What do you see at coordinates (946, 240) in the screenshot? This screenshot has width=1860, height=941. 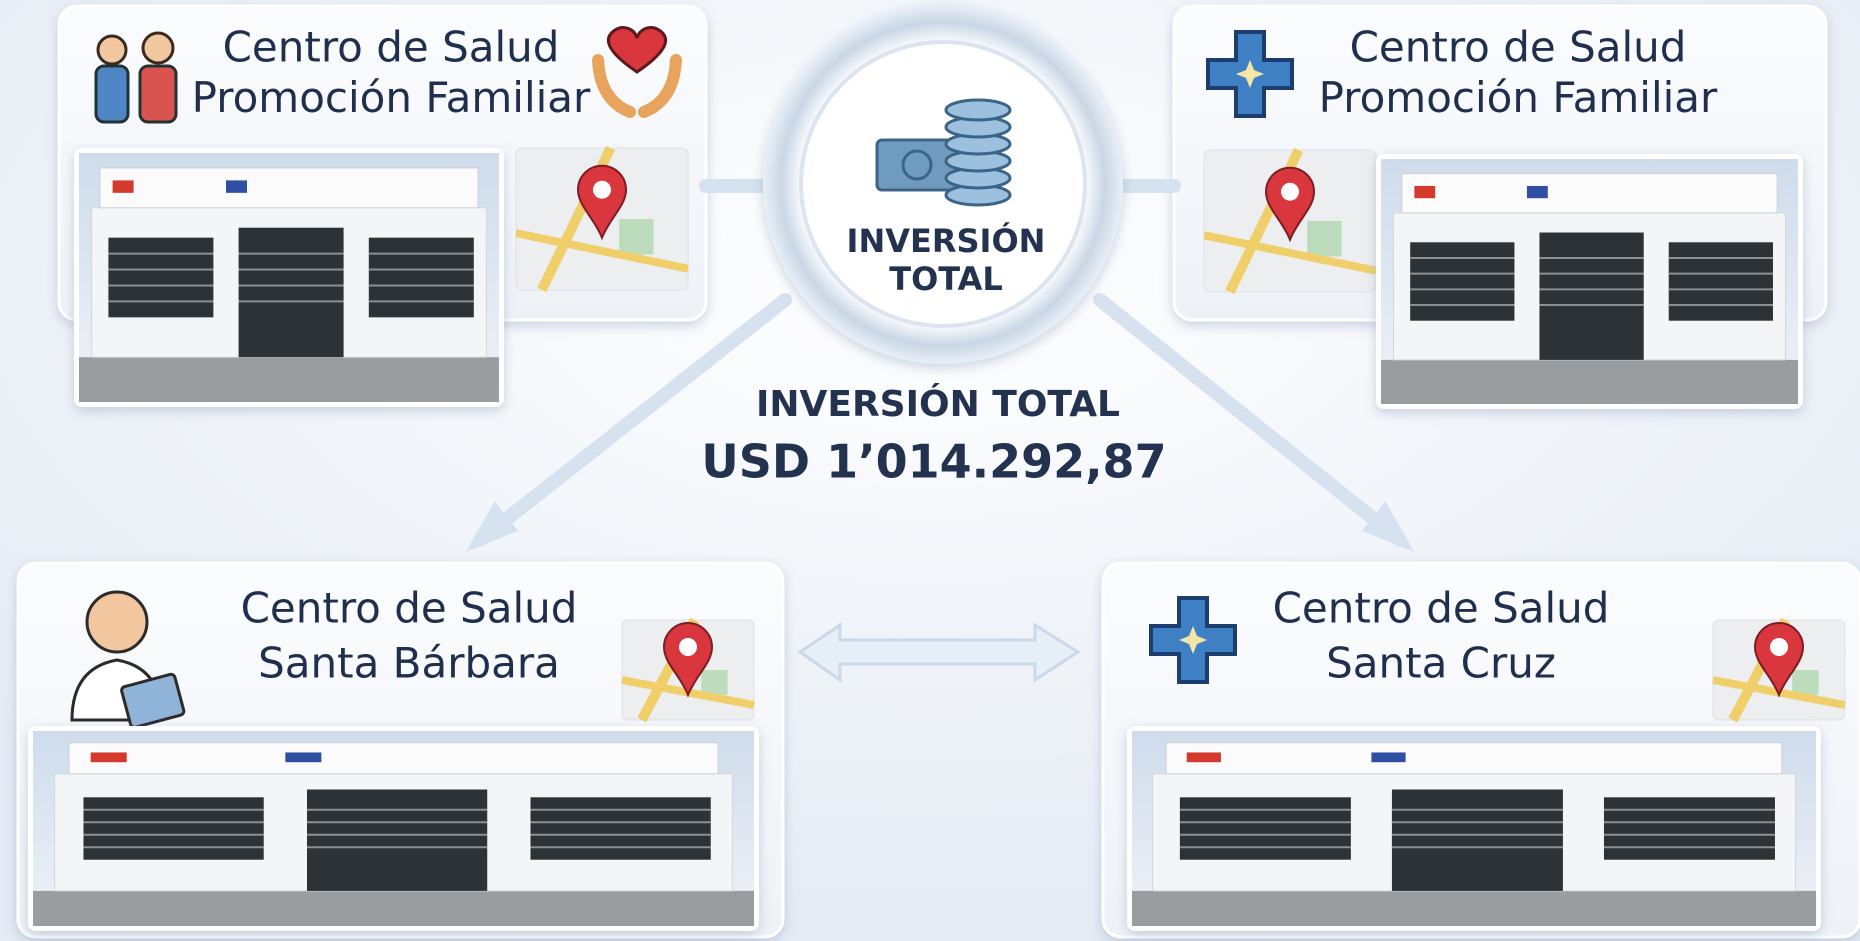 I see `badge-text: INVERSIÓN` at bounding box center [946, 240].